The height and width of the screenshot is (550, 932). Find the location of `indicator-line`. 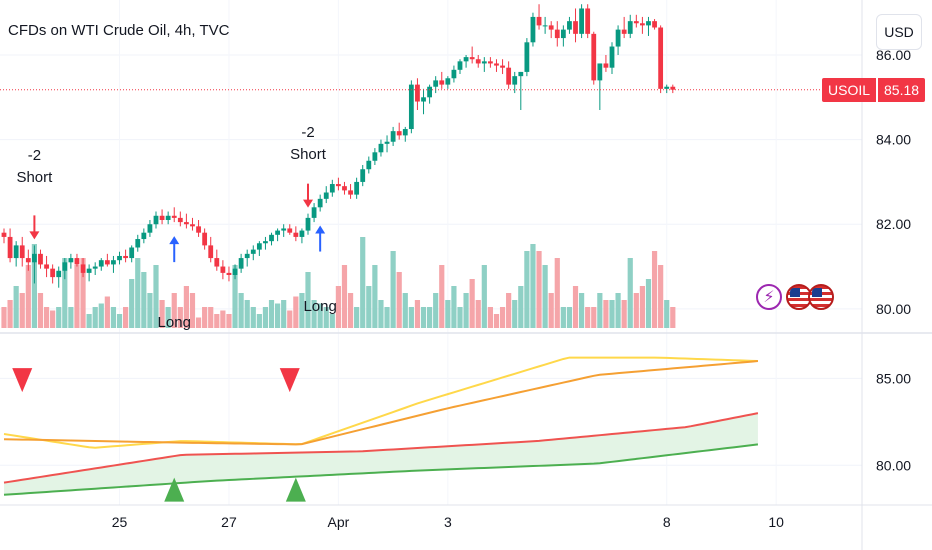

indicator-line is located at coordinates (381, 403).